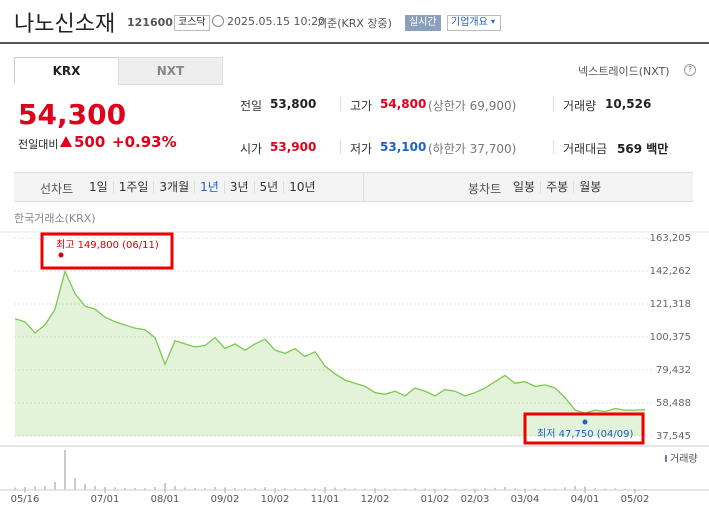 The image size is (709, 514). Describe the element at coordinates (72, 114) in the screenshot. I see `current-price: 54,300` at that location.